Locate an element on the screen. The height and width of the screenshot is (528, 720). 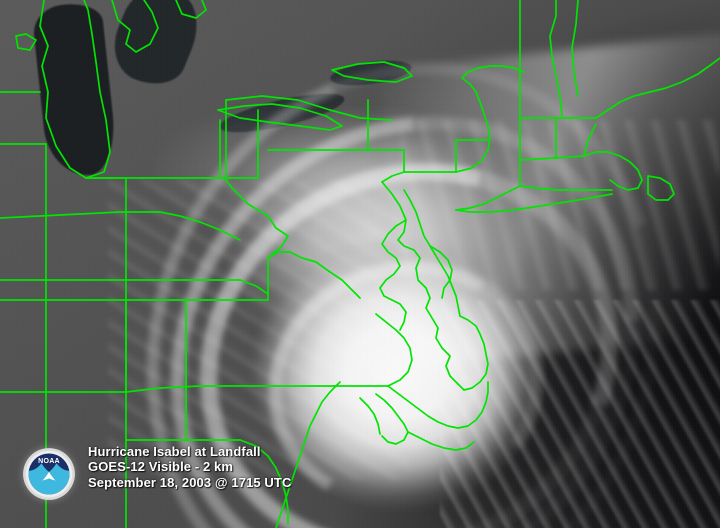
noaa-logo: NOAA is located at coordinates (49, 474).